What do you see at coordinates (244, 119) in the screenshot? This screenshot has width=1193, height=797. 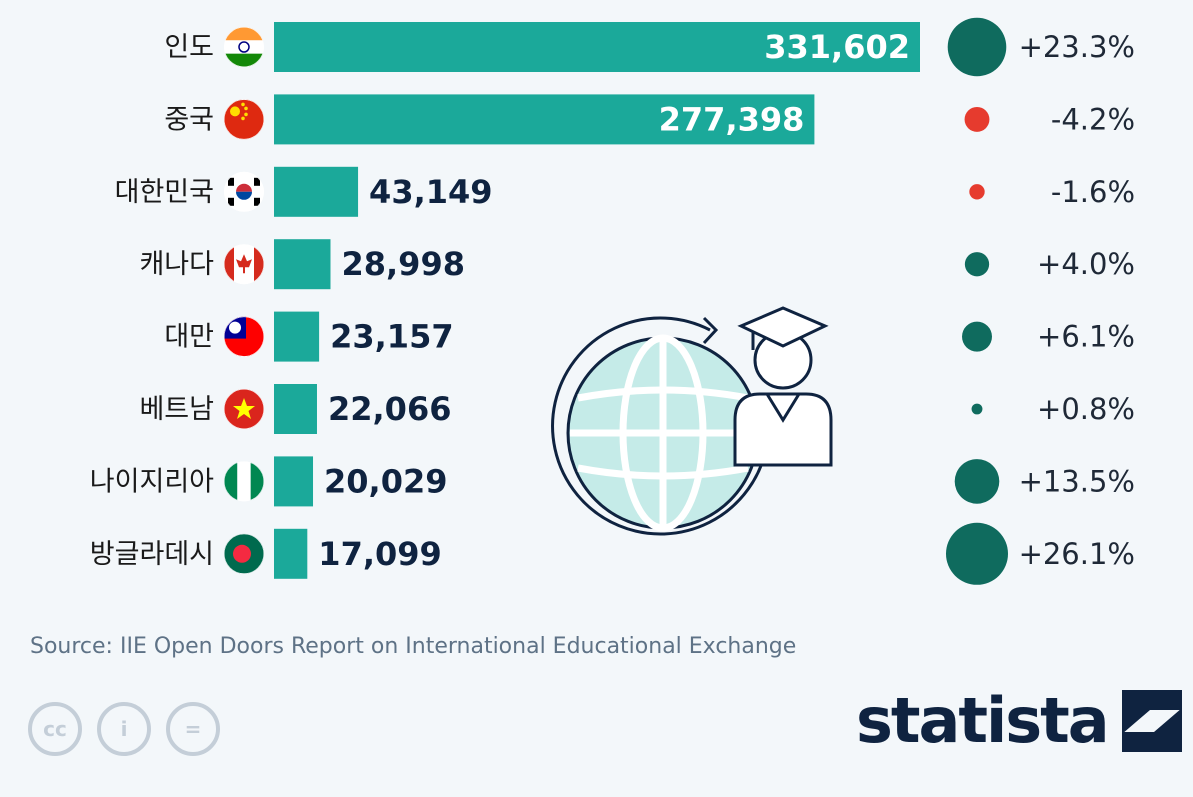 I see `china-flag-icon` at bounding box center [244, 119].